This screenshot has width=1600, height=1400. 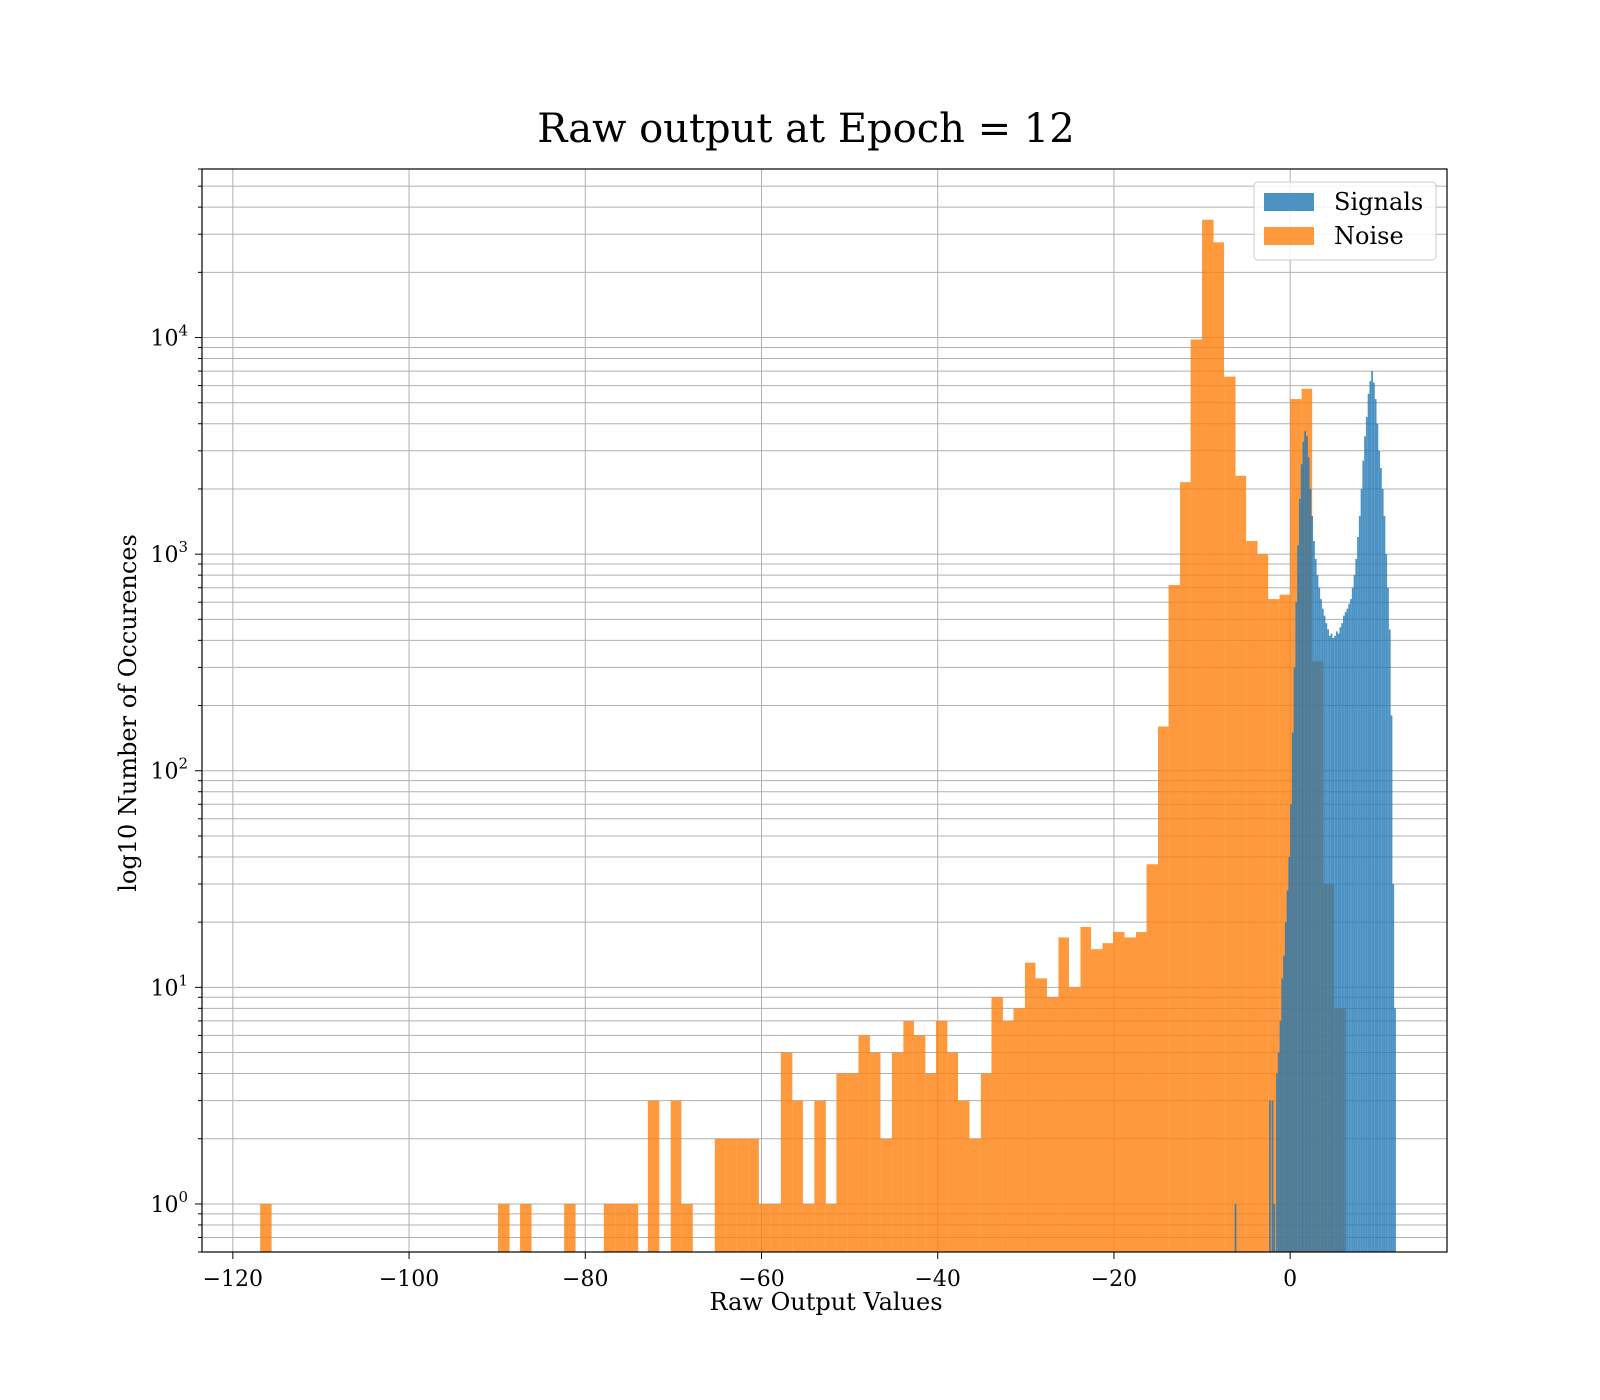 I want to click on x-tick-label: −40, so click(x=938, y=1279).